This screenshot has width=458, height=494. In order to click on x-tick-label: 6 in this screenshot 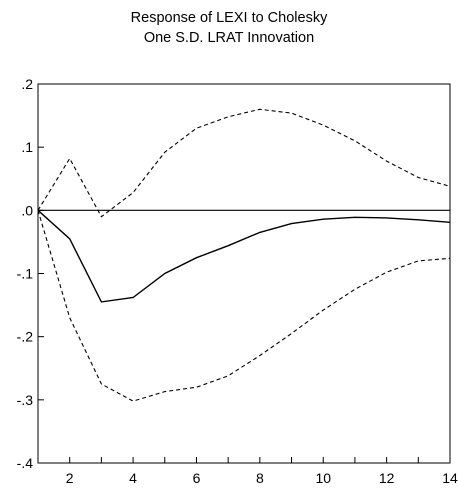, I will do `click(197, 478)`.